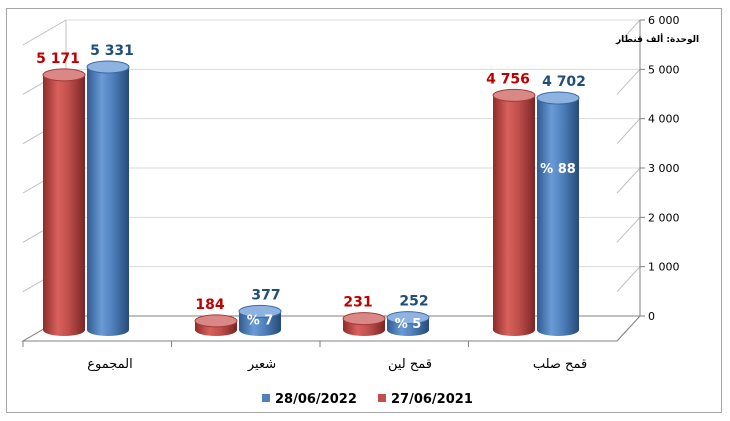  I want to click on y-tick-label: 5 000, so click(664, 69).